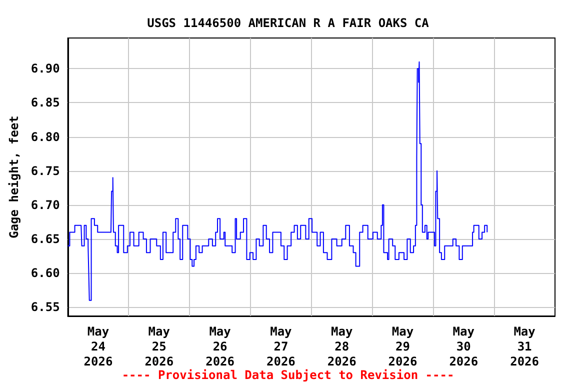 Image resolution: width=576 pixels, height=384 pixels. I want to click on y-tick-label: 6.90, so click(45, 69).